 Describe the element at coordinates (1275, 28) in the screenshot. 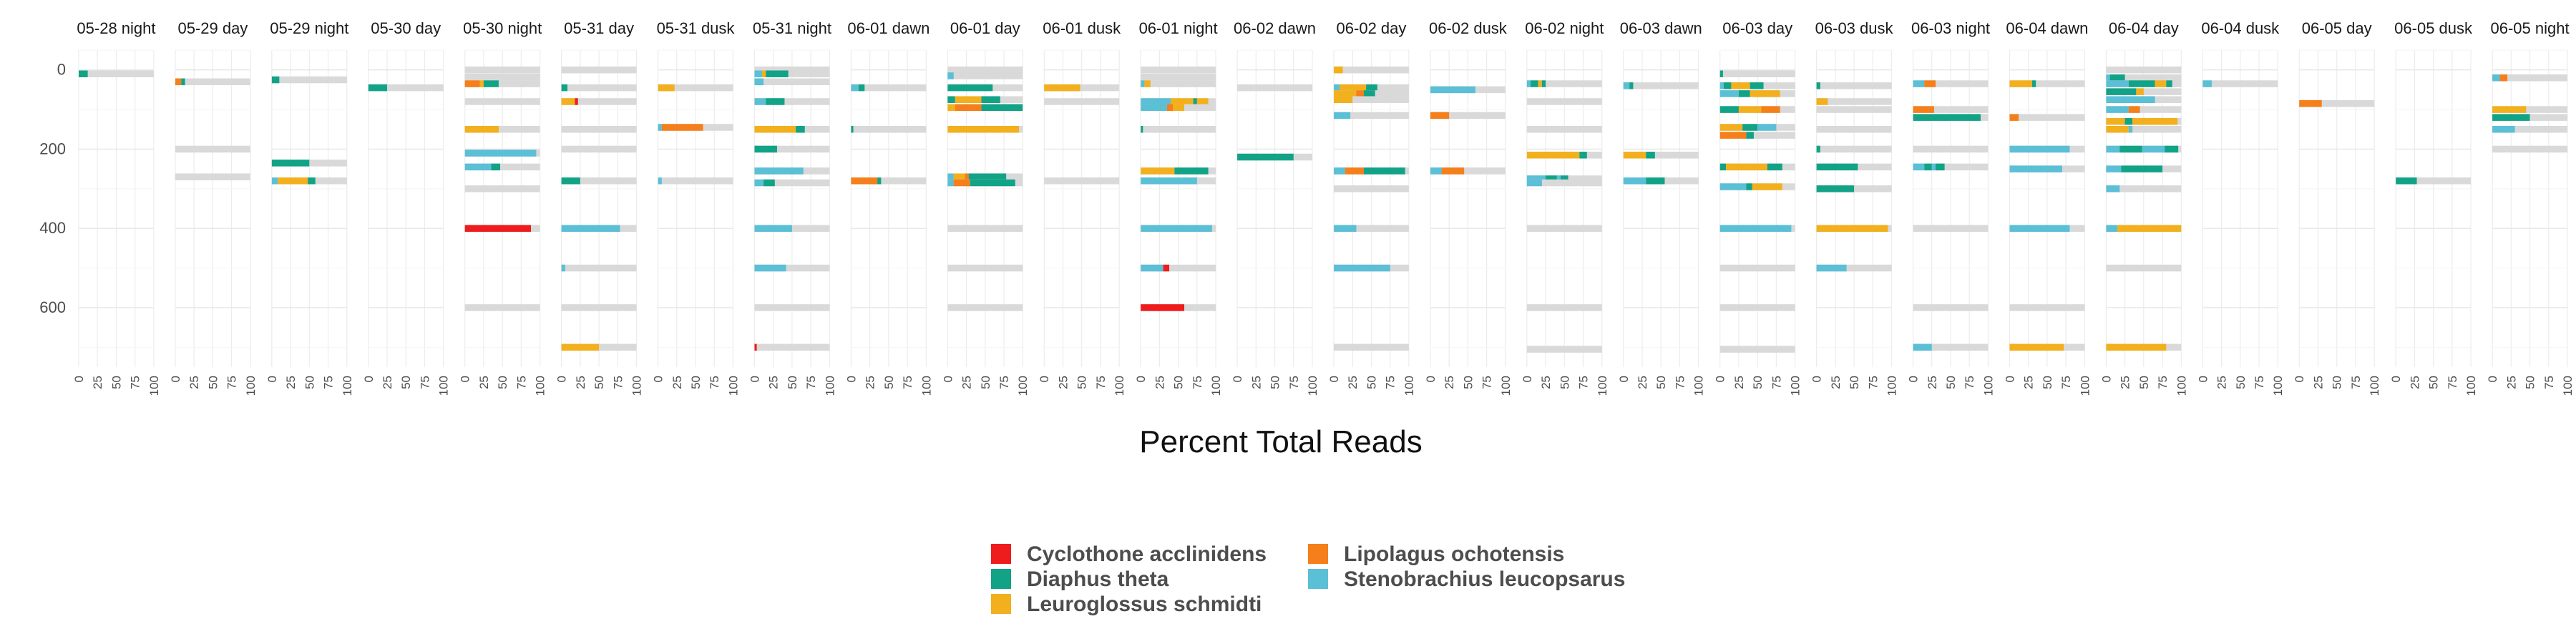

I see `facet-label: 06-02 dawn` at that location.